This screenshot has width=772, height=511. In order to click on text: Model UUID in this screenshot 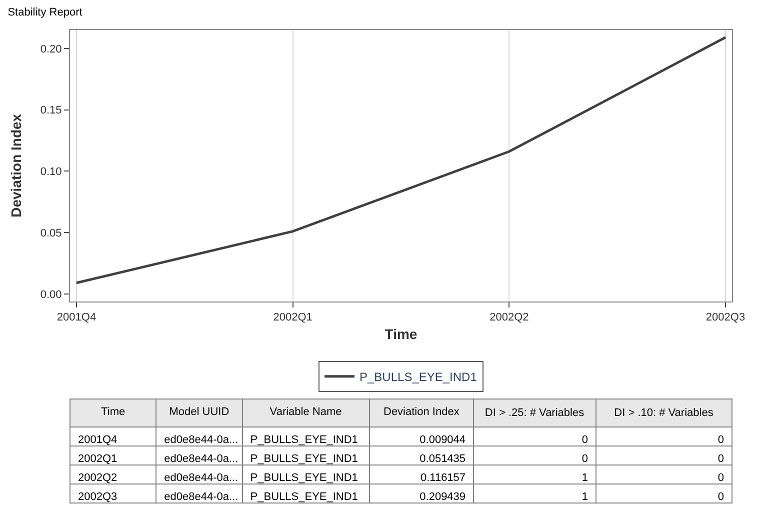, I will do `click(199, 412)`.